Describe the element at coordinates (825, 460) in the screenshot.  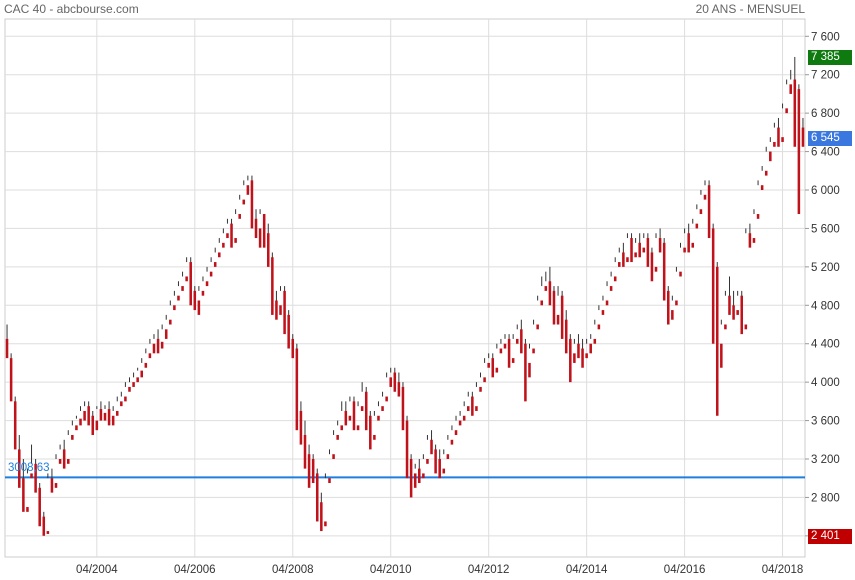
I see `y-tick-label: 3 200` at that location.